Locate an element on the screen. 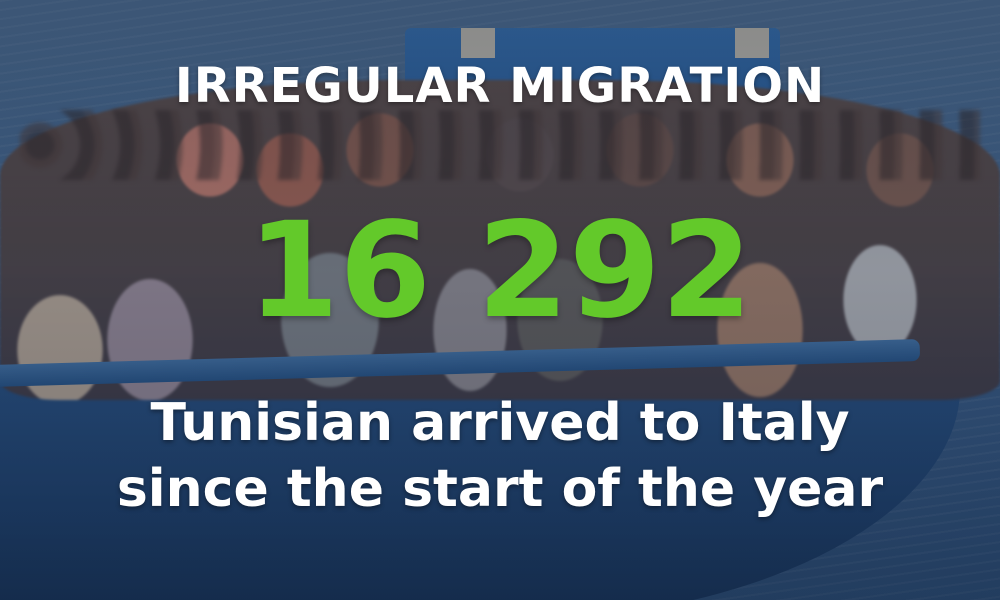  caption-line-2: since the start of the year is located at coordinates (500, 489).